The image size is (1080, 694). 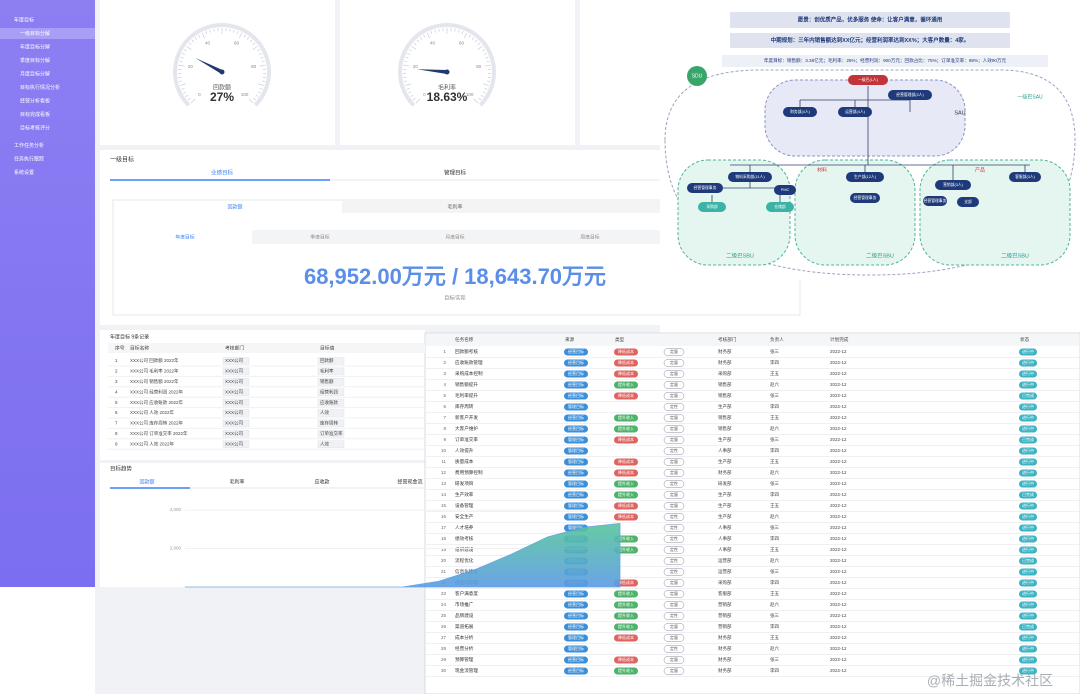 I want to click on menu-item: 系统设置, so click(x=24, y=172).